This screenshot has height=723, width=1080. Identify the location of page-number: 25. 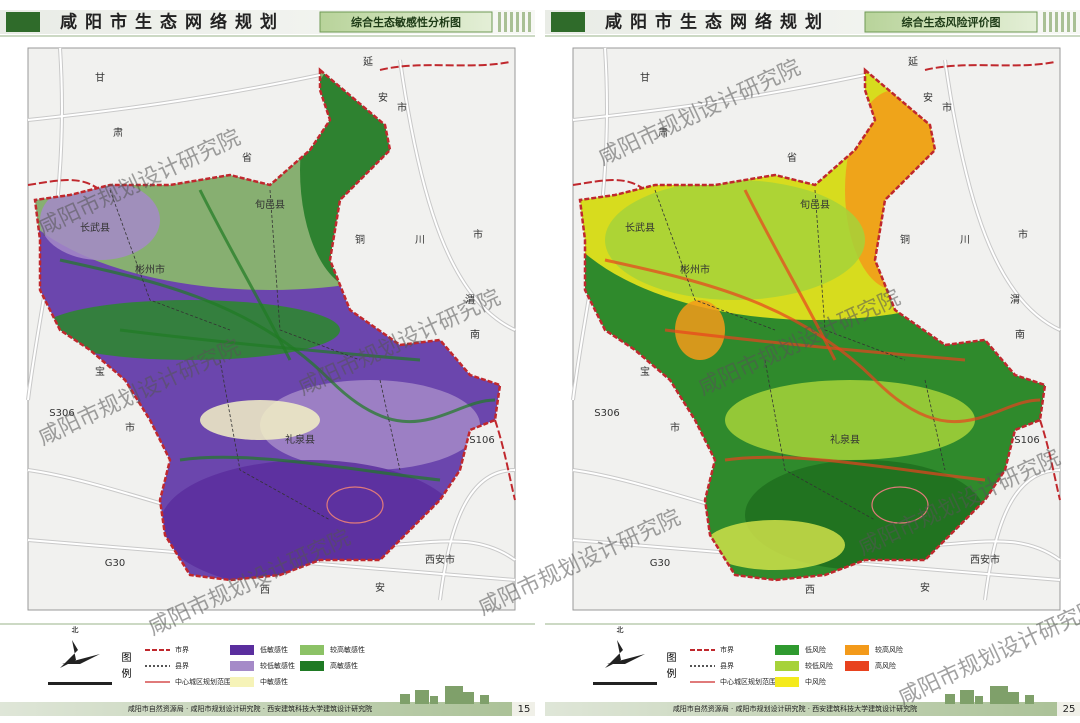
(1069, 709).